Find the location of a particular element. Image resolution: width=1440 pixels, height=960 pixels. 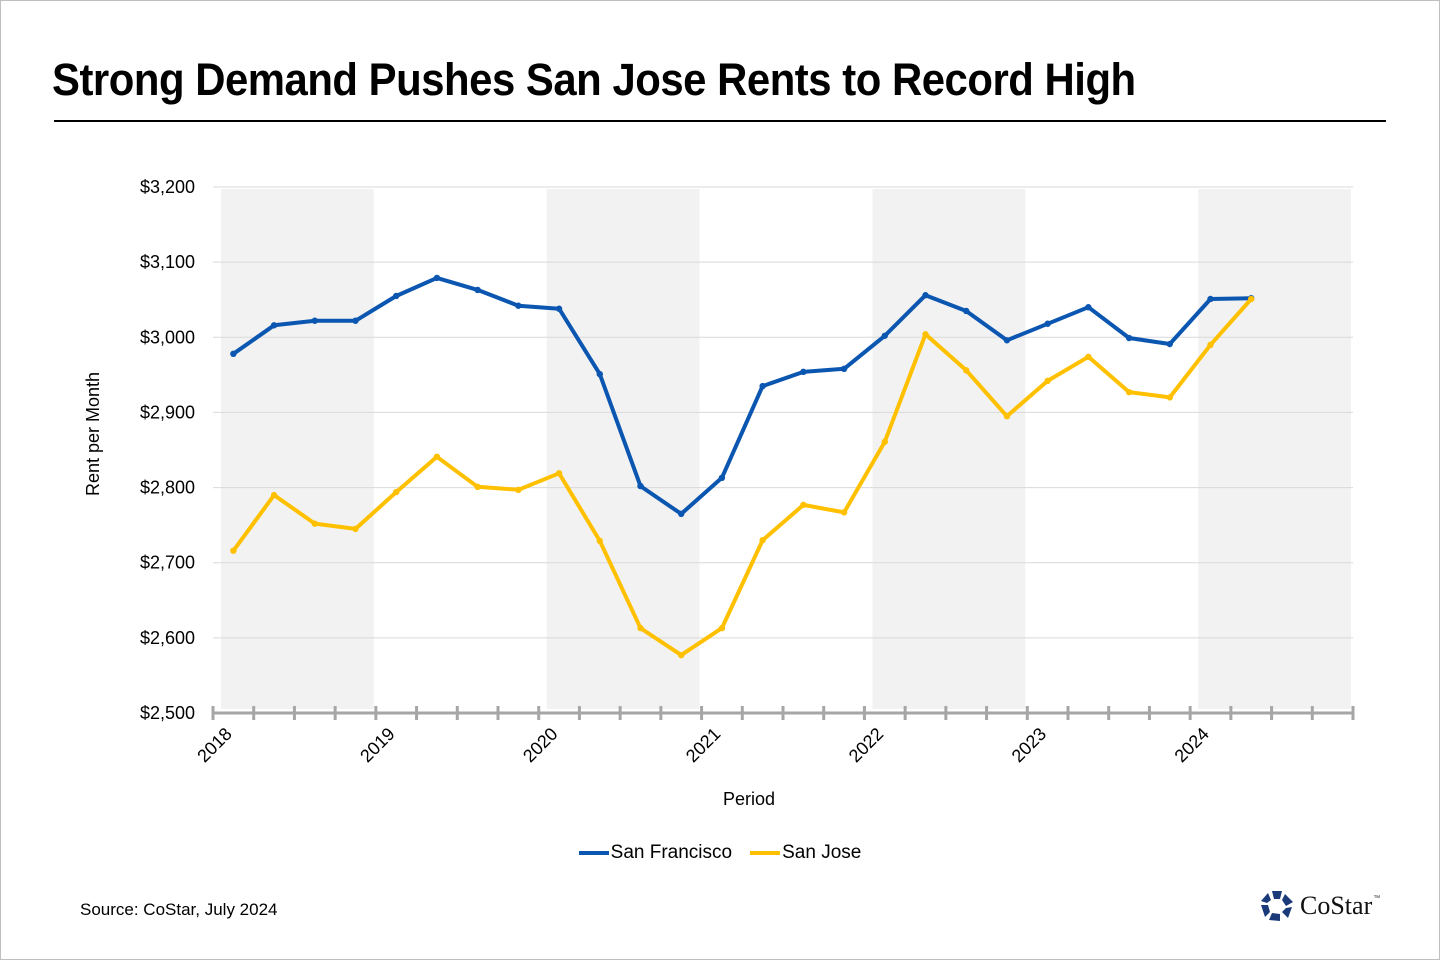

costar-logo: CoStar ™ is located at coordinates (1320, 906).